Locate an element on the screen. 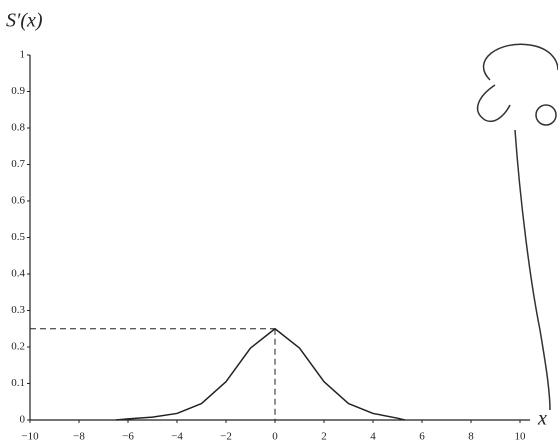  x-tick-label: −2 is located at coordinates (226, 437).